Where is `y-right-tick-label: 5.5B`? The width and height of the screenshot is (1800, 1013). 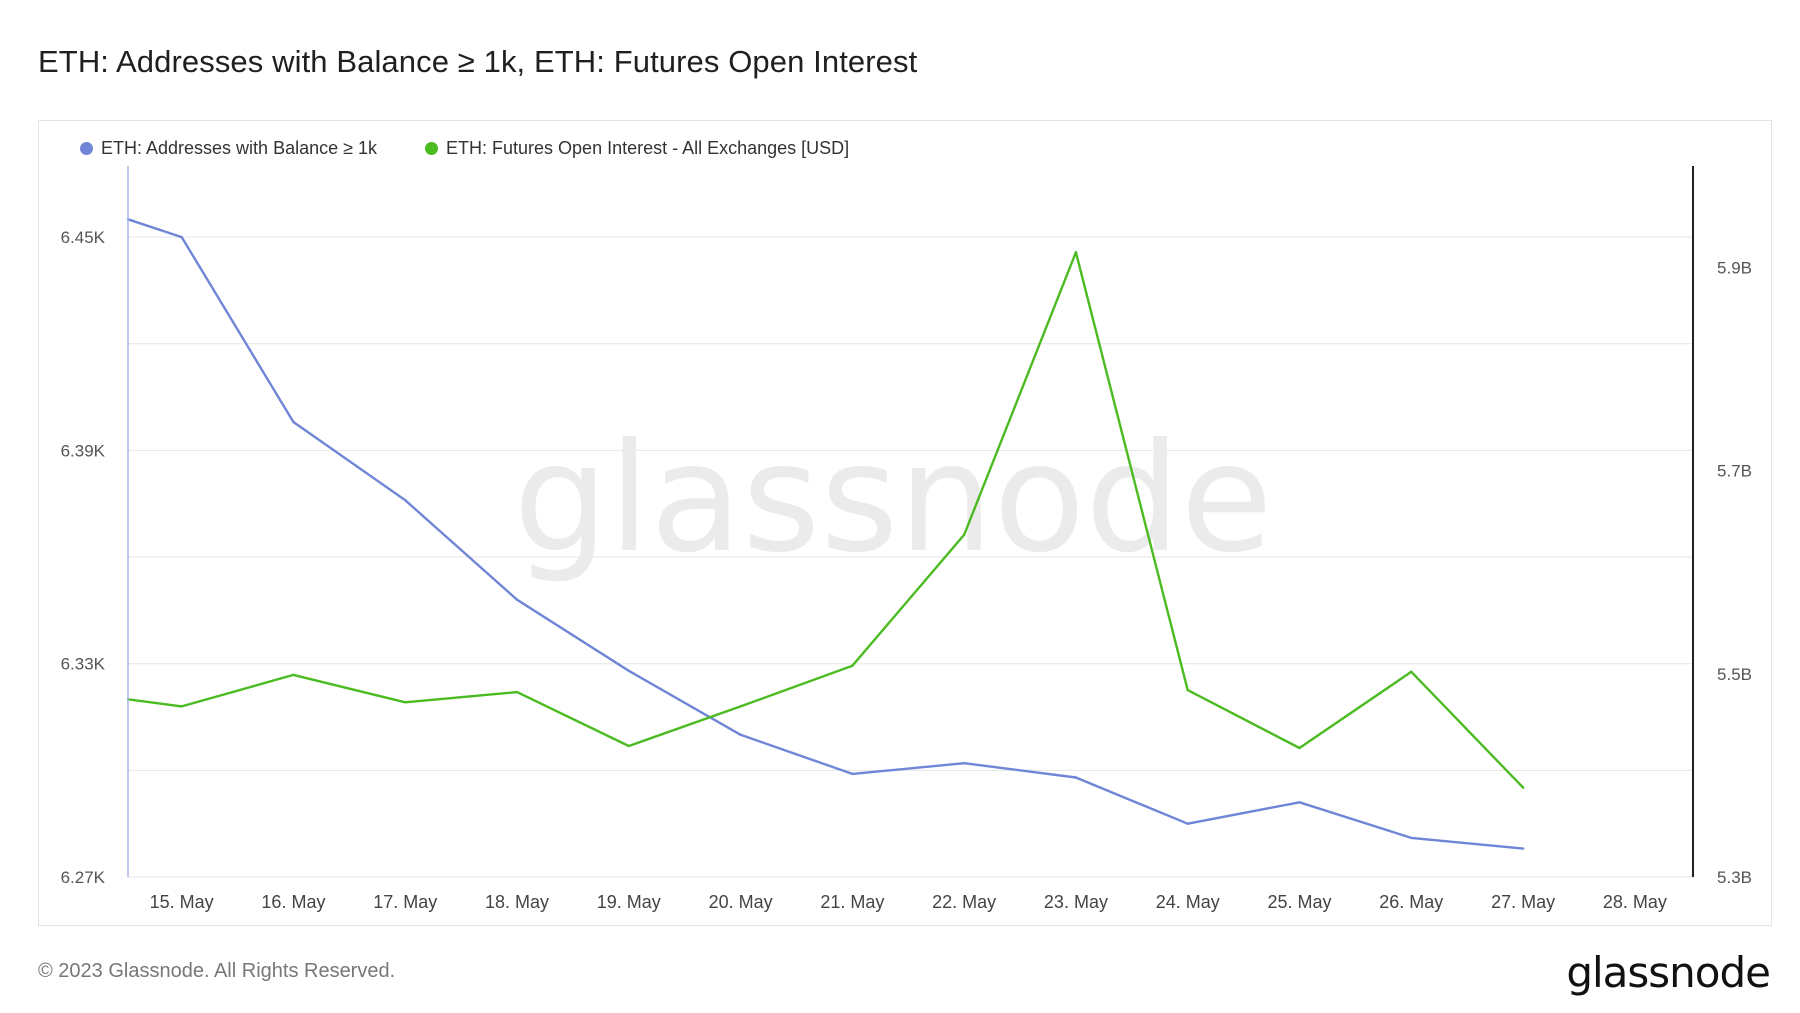 y-right-tick-label: 5.5B is located at coordinates (1734, 674).